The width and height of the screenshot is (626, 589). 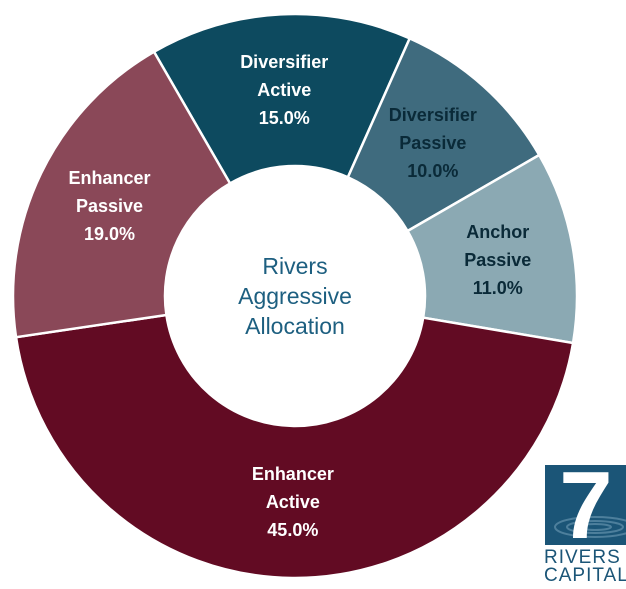 I want to click on category-label: Diversifier Passive, so click(x=432, y=128).